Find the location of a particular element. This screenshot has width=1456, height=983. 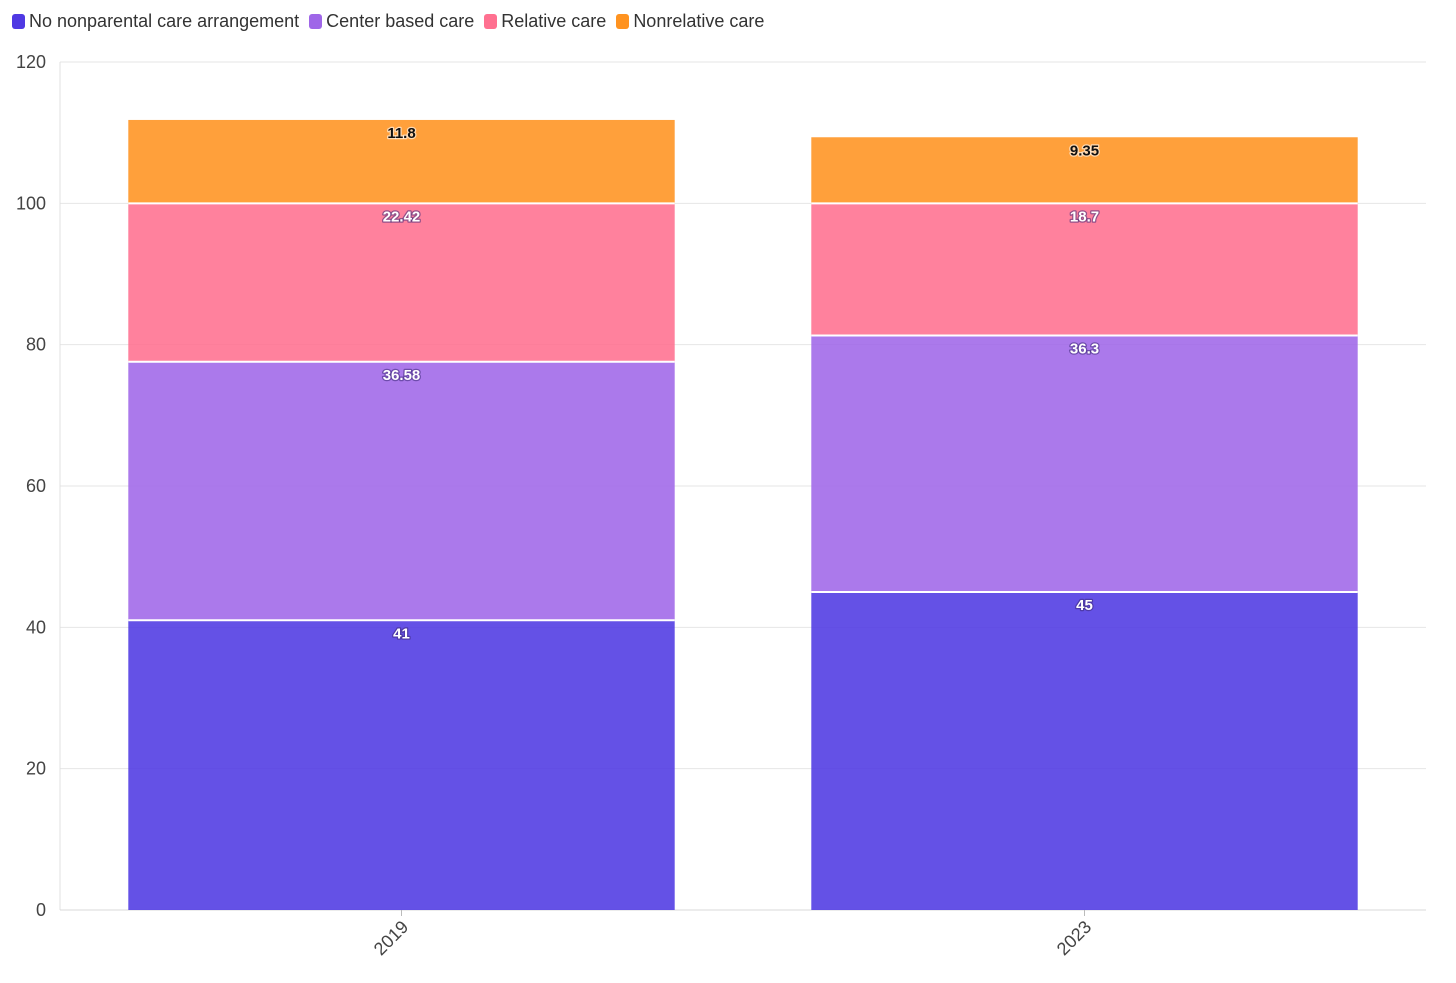

legend-item-center-based-care: Center based care is located at coordinates (391, 21).